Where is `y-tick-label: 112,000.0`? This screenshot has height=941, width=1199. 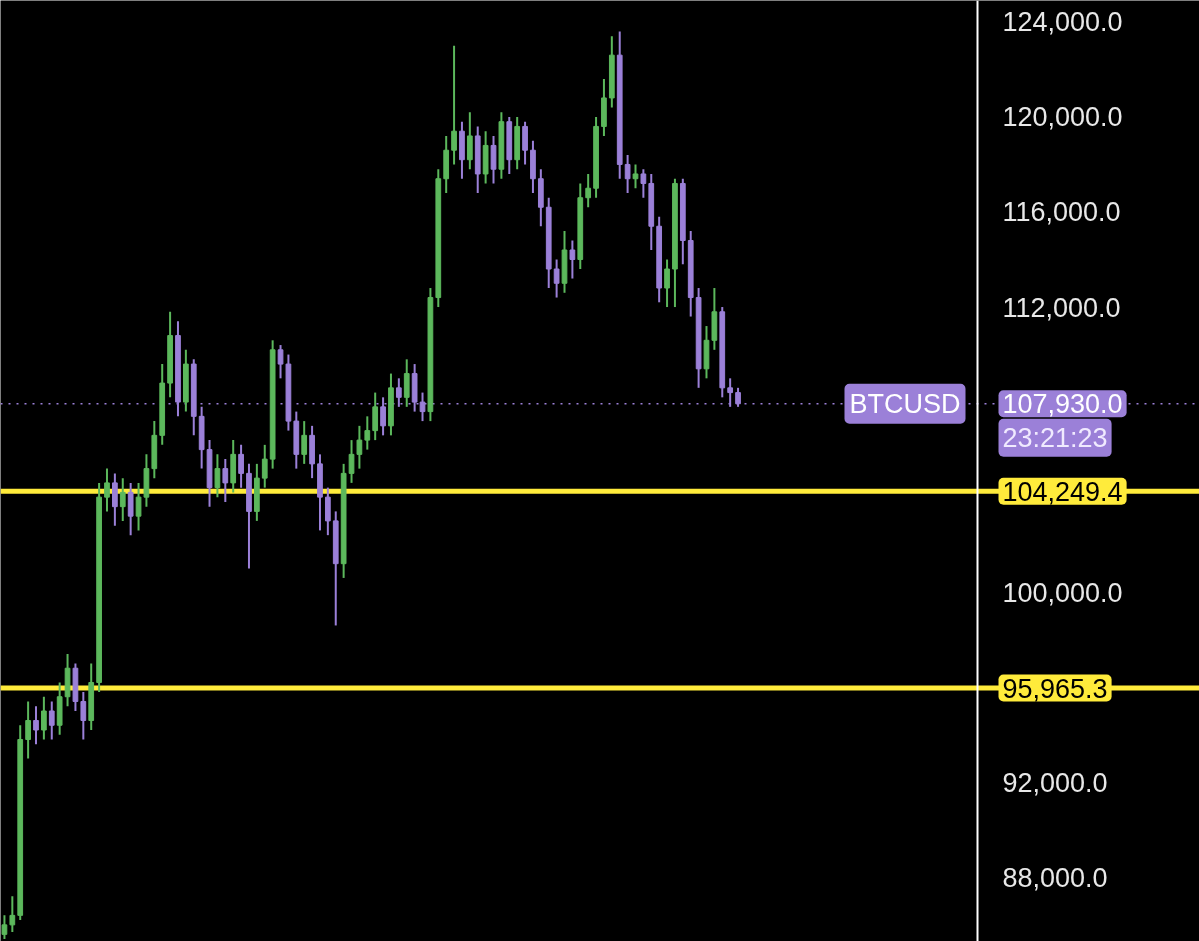 y-tick-label: 112,000.0 is located at coordinates (1061, 307).